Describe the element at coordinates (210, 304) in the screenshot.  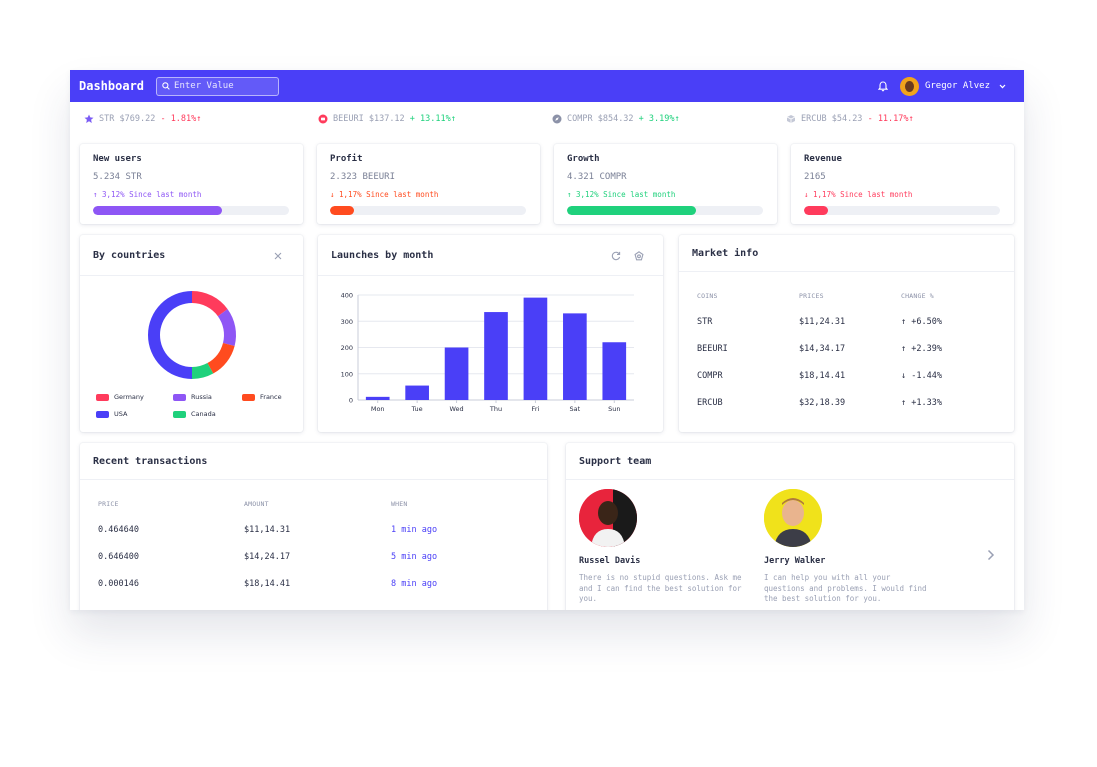
I see `donut-slice-germany` at that location.